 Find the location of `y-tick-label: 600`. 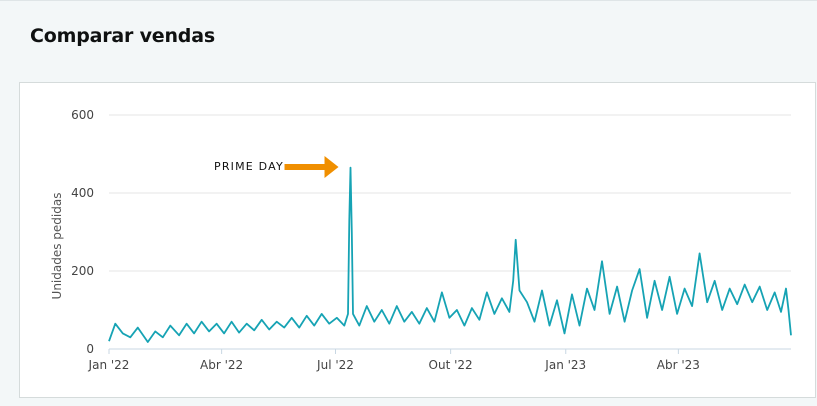

y-tick-label: 600 is located at coordinates (82, 115).